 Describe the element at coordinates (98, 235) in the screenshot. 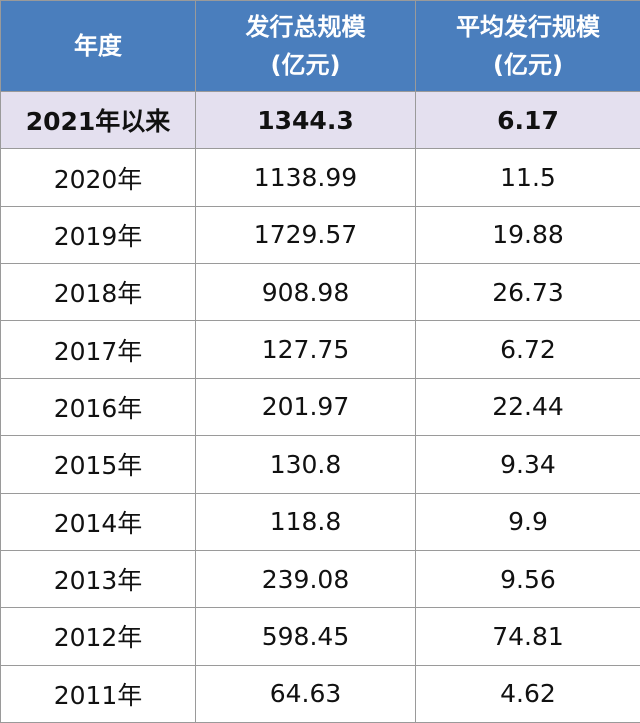

I see `table-cell: 2019年` at that location.